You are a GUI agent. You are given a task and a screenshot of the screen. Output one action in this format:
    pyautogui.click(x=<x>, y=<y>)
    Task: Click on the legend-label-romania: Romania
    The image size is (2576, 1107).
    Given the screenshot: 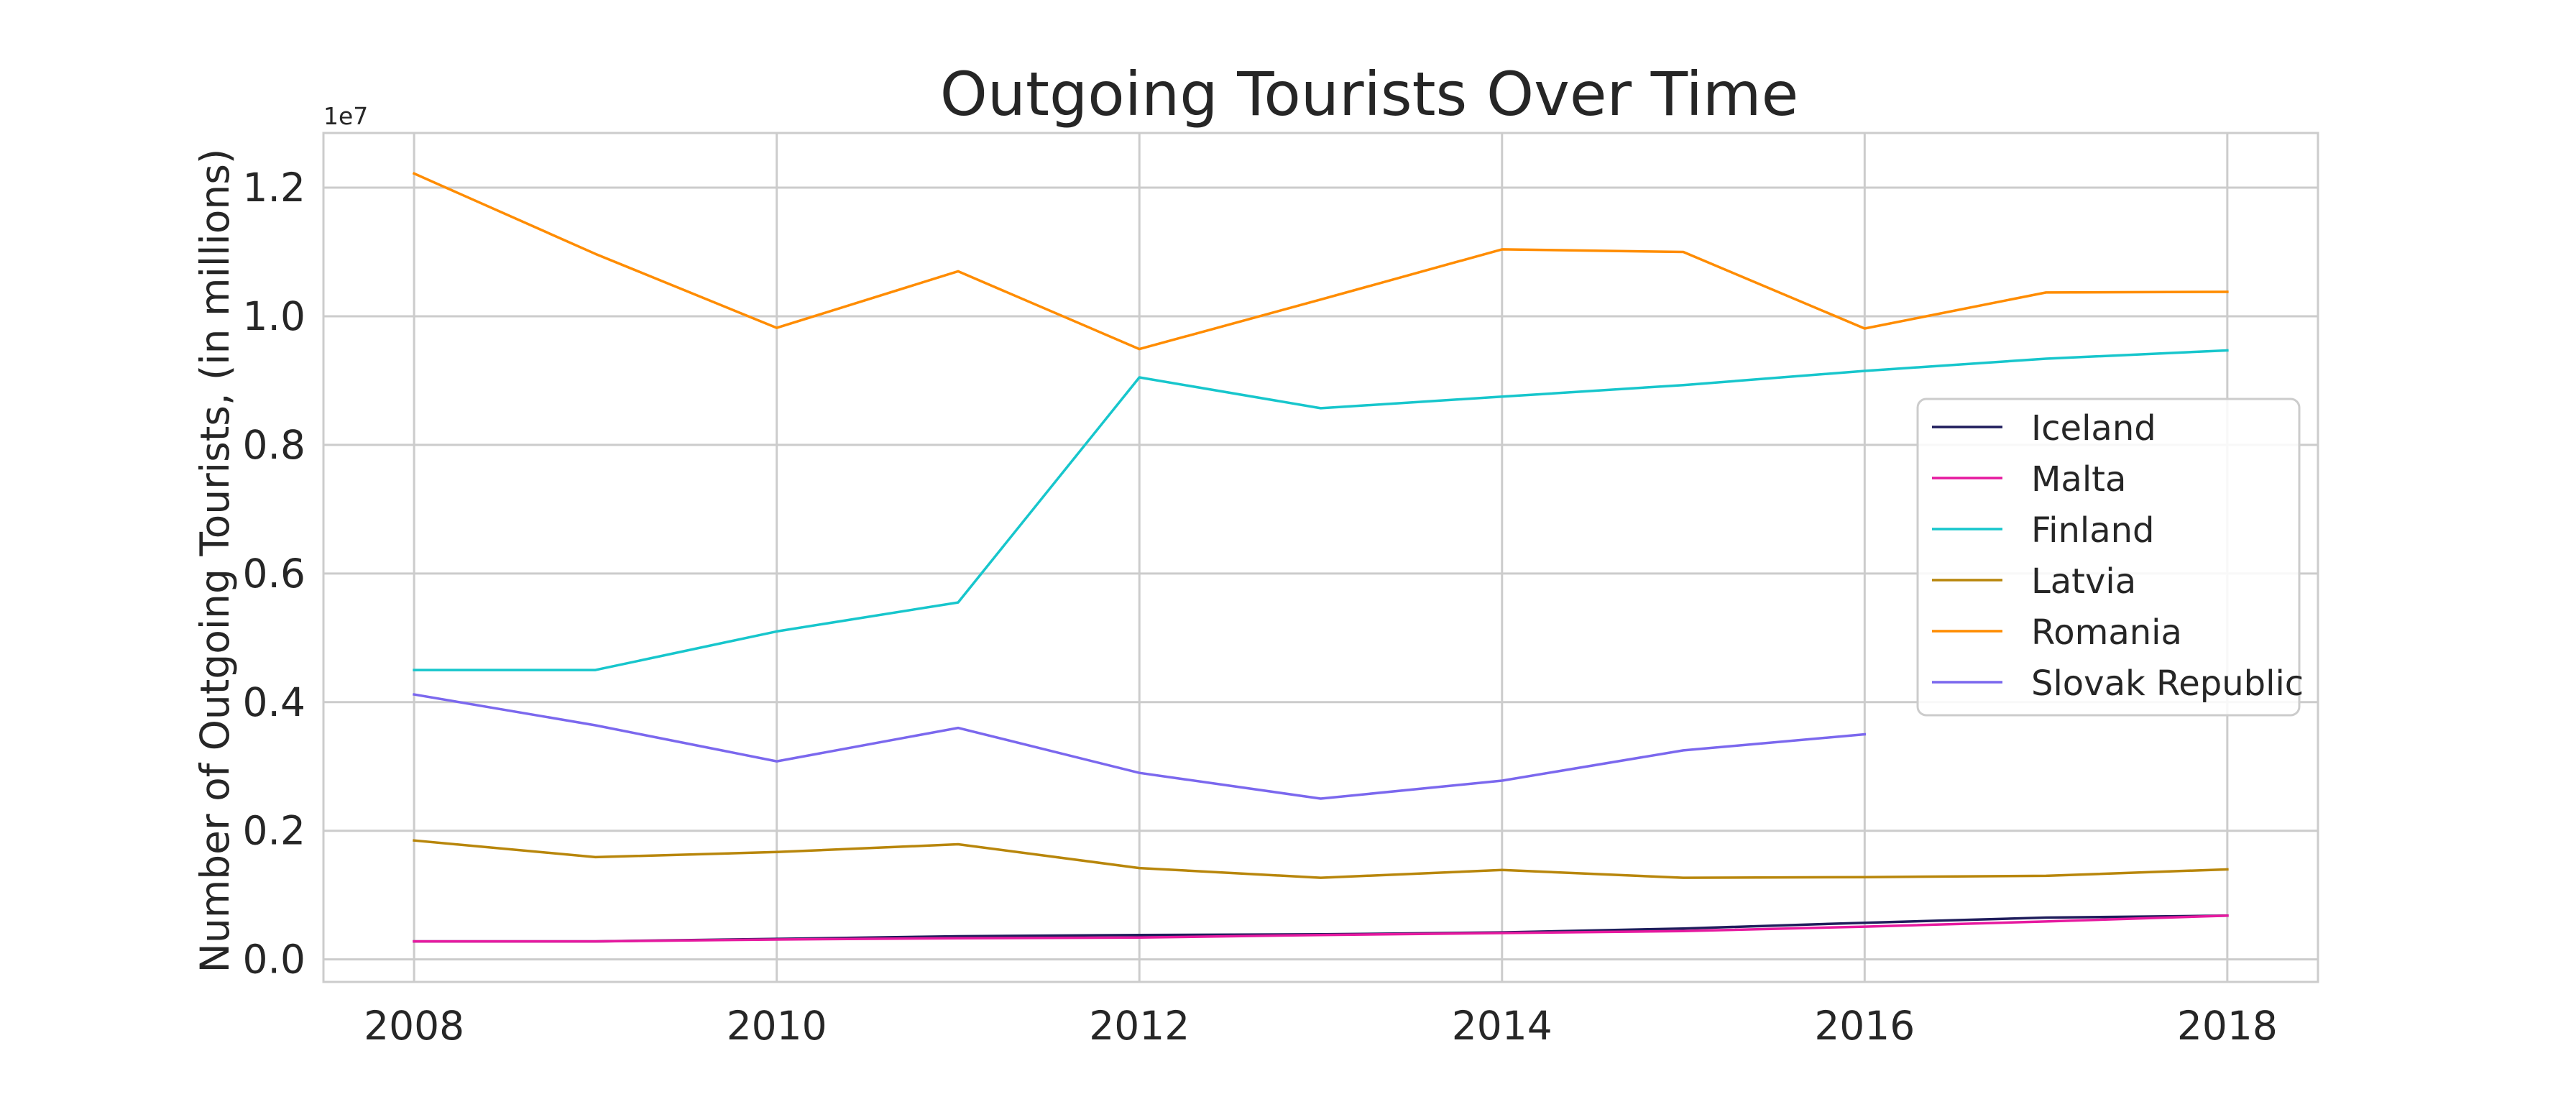 What is the action you would take?
    pyautogui.click(x=2106, y=632)
    